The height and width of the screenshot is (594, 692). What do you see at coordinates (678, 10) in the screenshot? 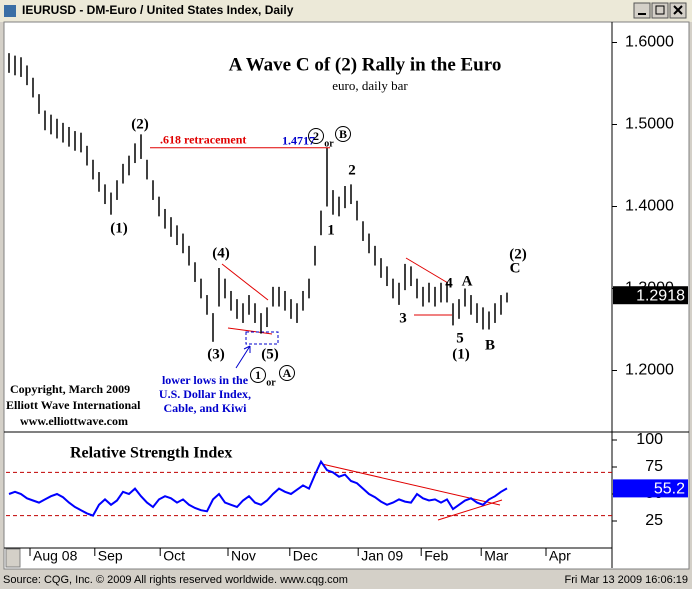
I see `close-icon` at bounding box center [678, 10].